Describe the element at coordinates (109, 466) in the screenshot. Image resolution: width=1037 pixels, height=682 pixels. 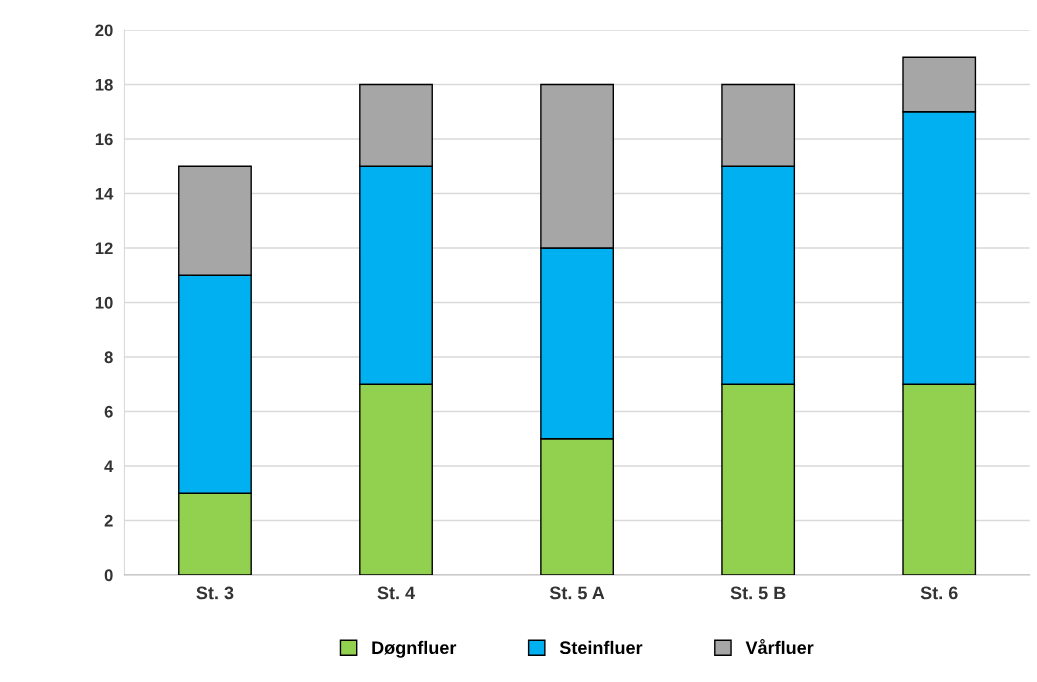
I see `y-tick-label: 4` at that location.